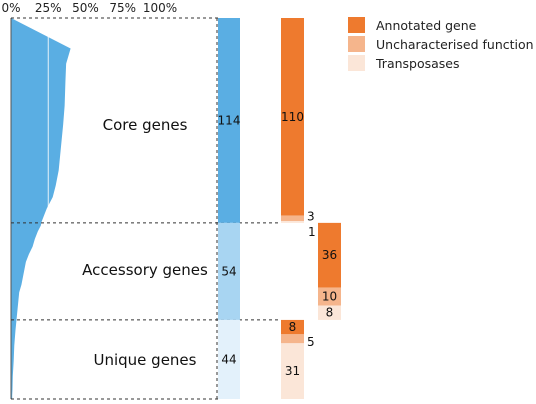  What do you see at coordinates (145, 125) in the screenshot?
I see `group-name-label: Core genes` at bounding box center [145, 125].